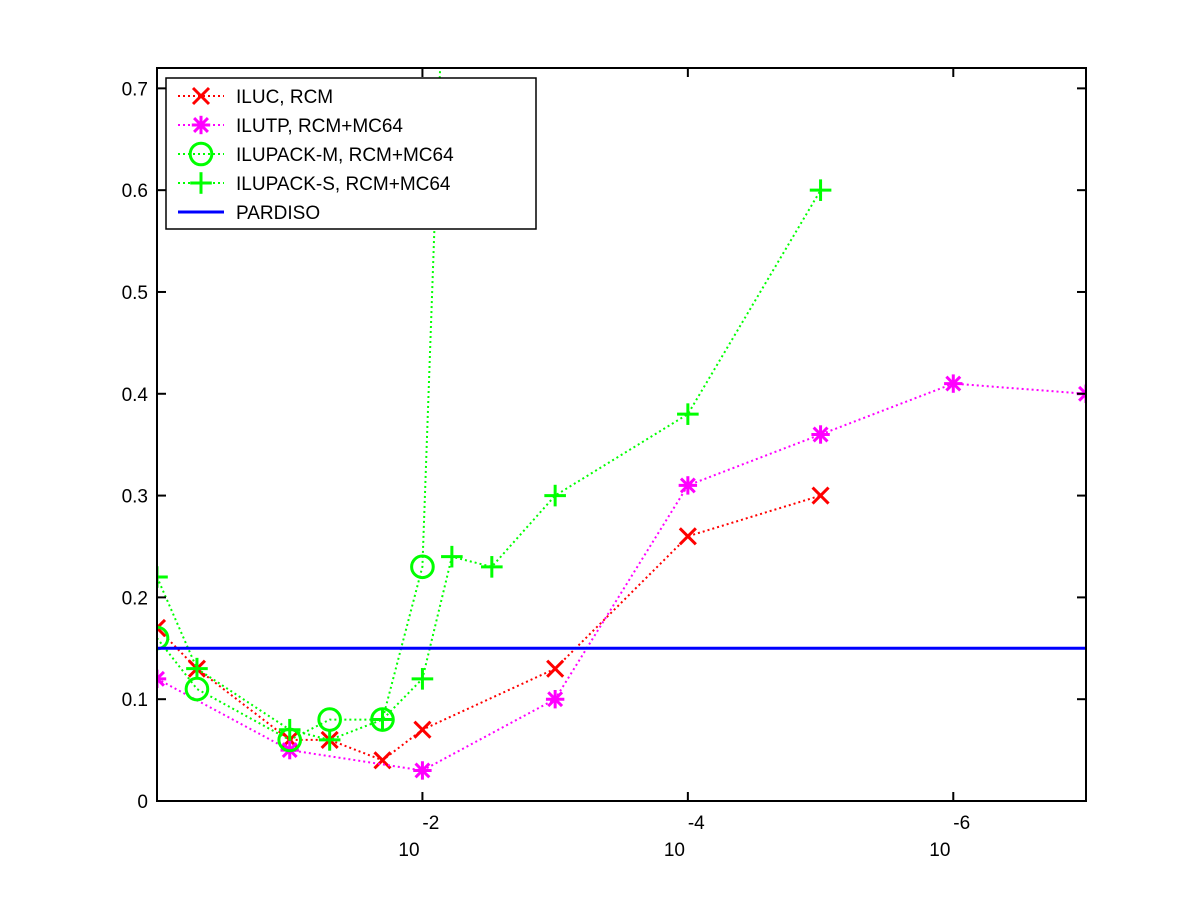 This screenshot has height=900, width=1200. What do you see at coordinates (284, 97) in the screenshot?
I see `legend-label: ILUC, RCM` at bounding box center [284, 97].